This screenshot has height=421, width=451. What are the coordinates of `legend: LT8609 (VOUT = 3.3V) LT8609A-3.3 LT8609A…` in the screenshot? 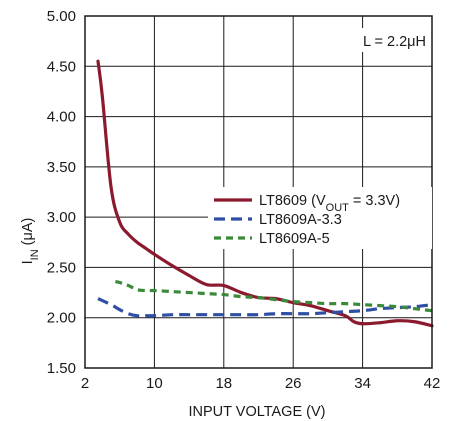 It's located at (320, 218).